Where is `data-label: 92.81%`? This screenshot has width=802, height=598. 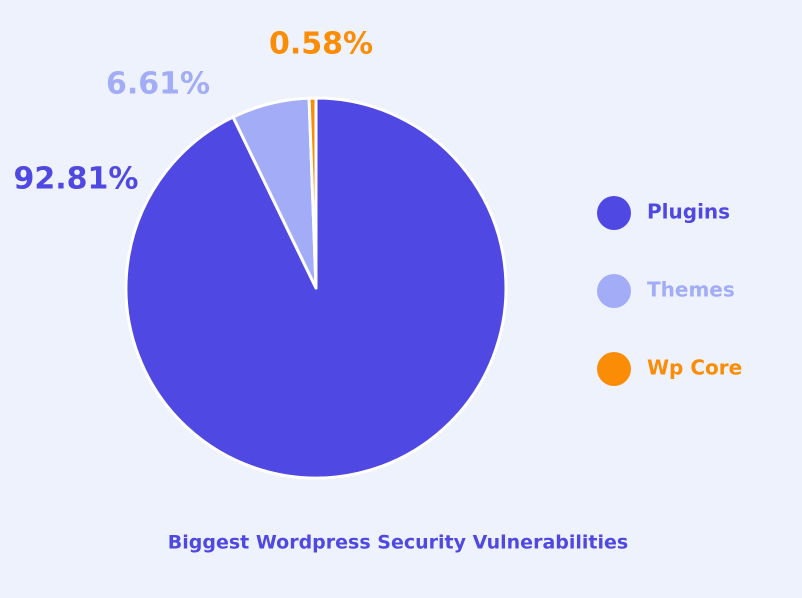 data-label: 92.81% is located at coordinates (76, 179).